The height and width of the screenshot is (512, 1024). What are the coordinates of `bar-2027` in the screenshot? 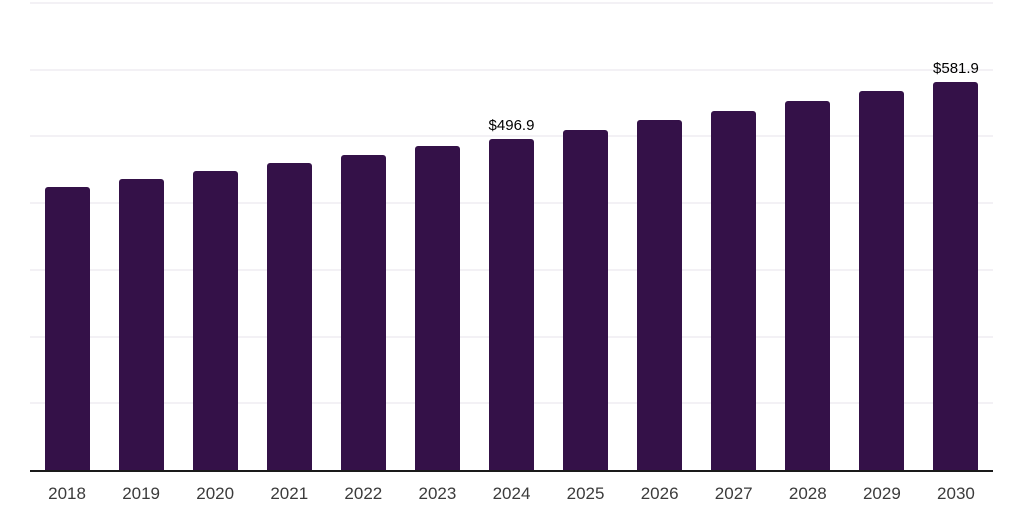 It's located at (734, 290).